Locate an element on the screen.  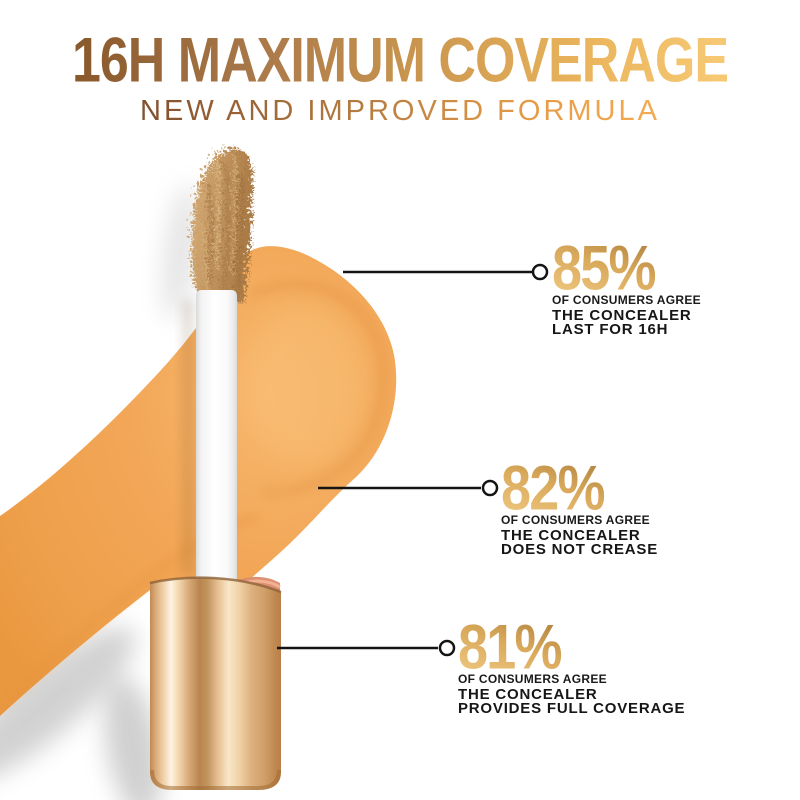
applicator-wand is located at coordinates (216, 437).